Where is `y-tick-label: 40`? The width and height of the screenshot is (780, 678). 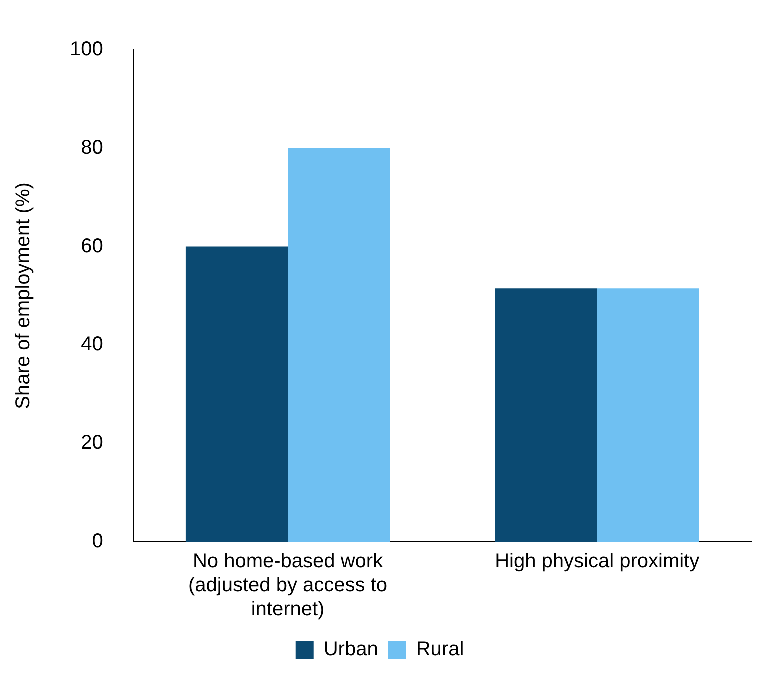 y-tick-label: 40 is located at coordinates (92, 345).